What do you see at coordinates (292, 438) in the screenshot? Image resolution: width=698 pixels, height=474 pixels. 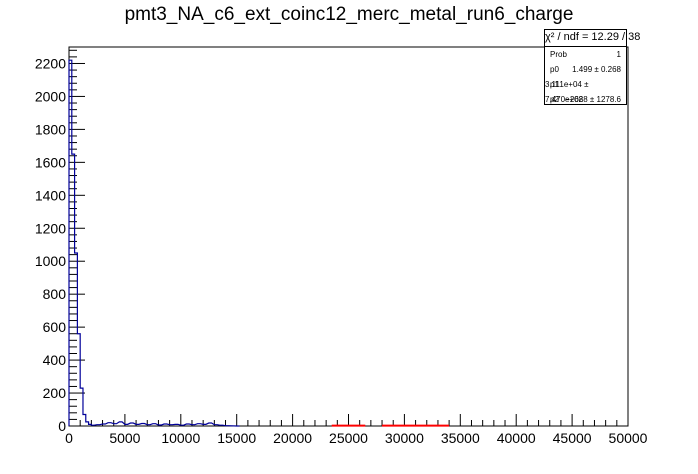 I see `x-tick-label: 20000` at bounding box center [292, 438].